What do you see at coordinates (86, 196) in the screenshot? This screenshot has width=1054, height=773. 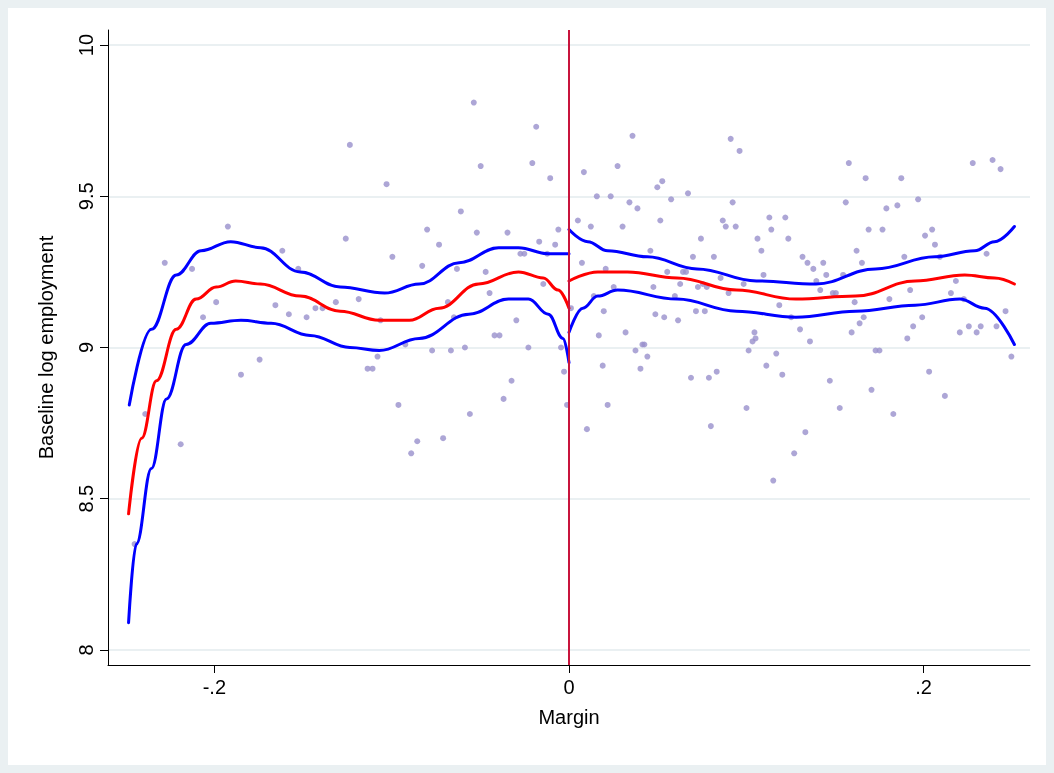 I see `y-tick-label: 9.5` at bounding box center [86, 196].